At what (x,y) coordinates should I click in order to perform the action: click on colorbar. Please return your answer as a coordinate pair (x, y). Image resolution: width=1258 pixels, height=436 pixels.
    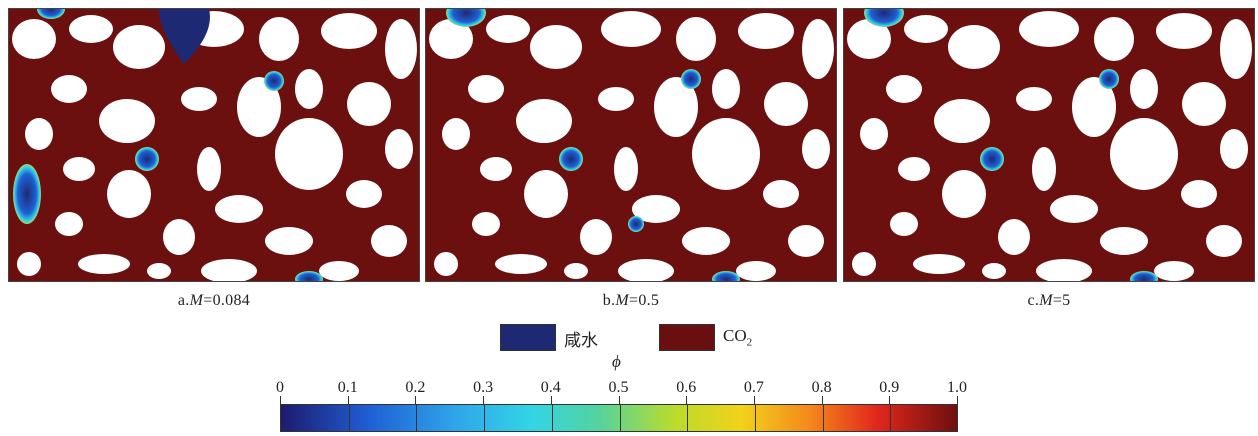
    Looking at the image, I should click on (619, 418).